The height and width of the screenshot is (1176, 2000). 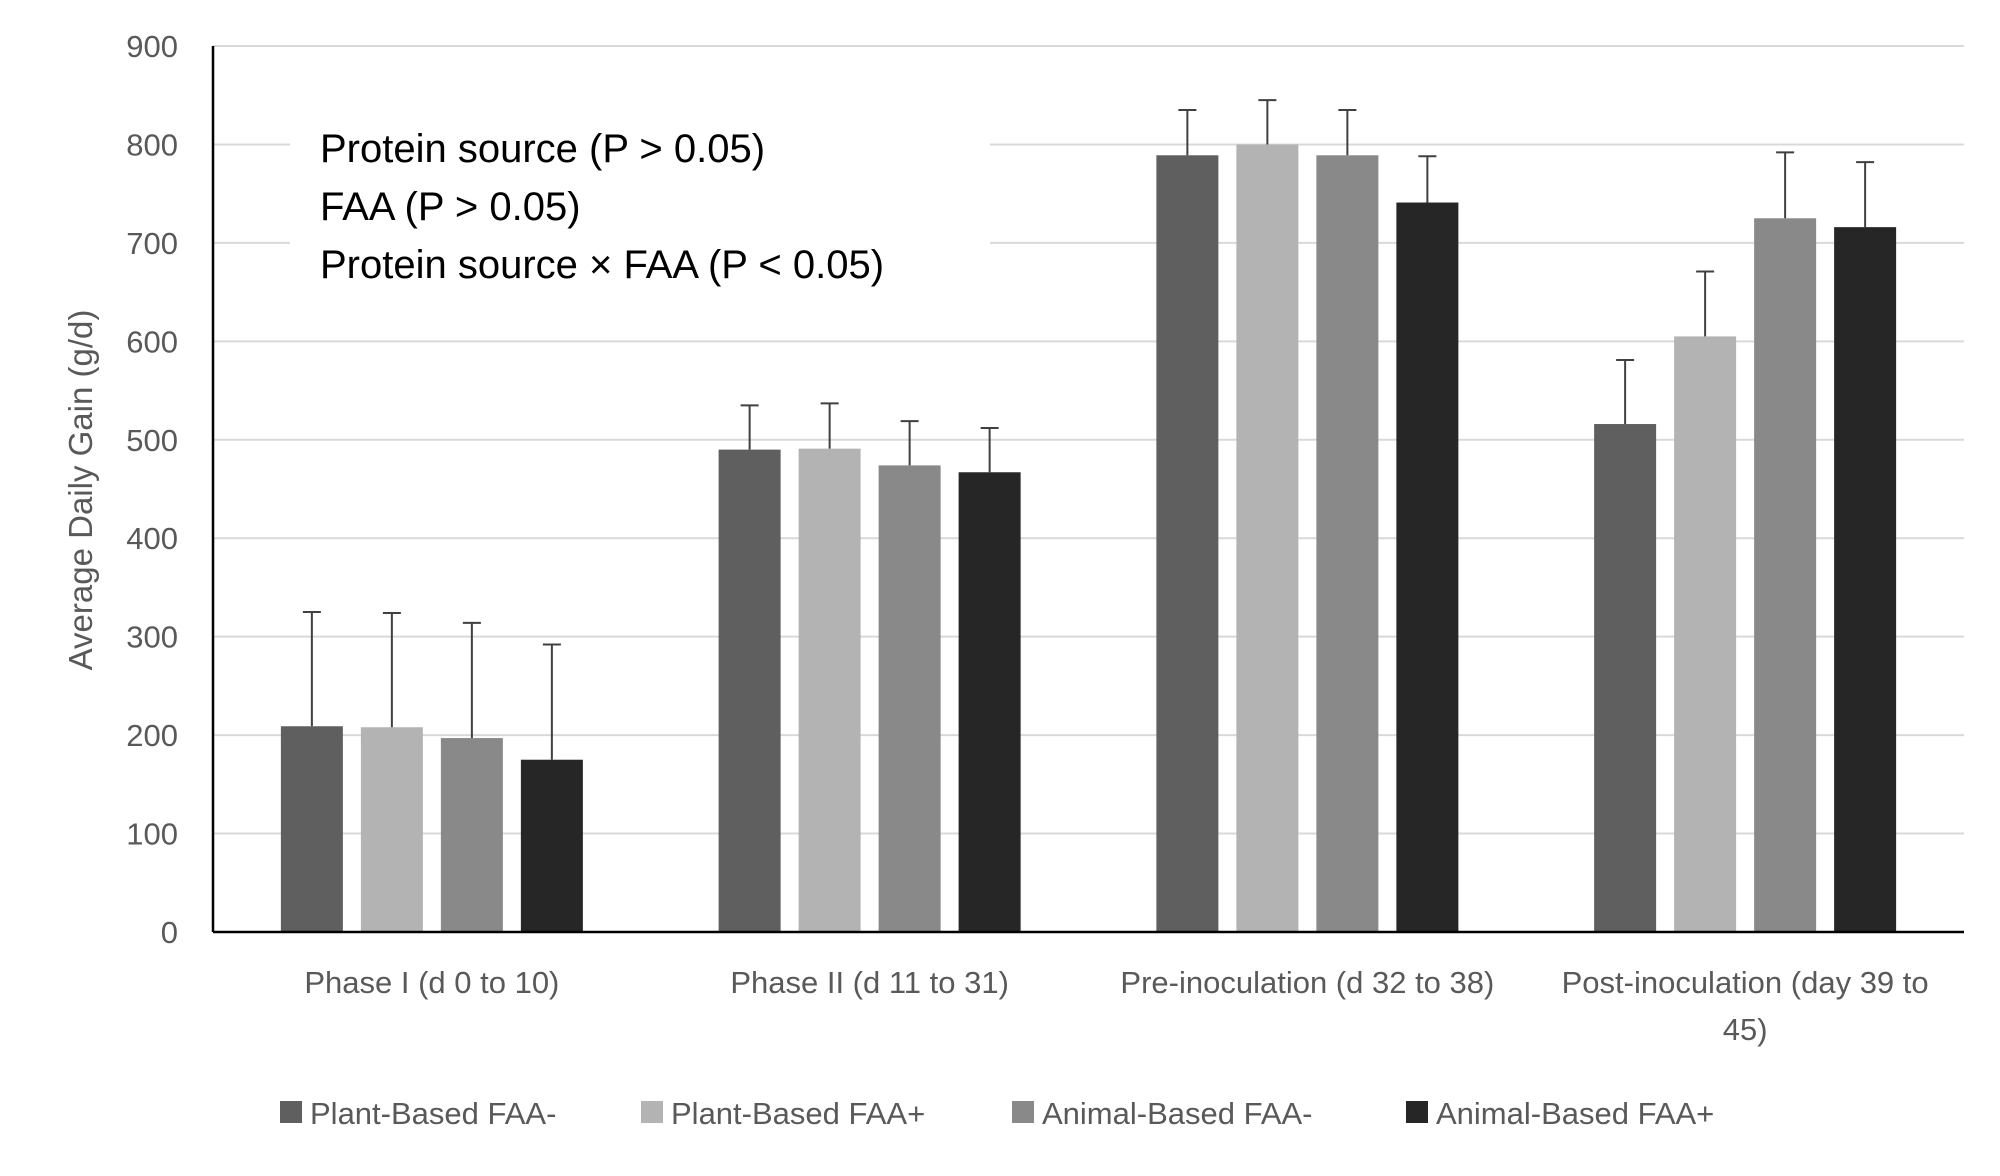 I want to click on annotation-background, so click(x=640, y=210).